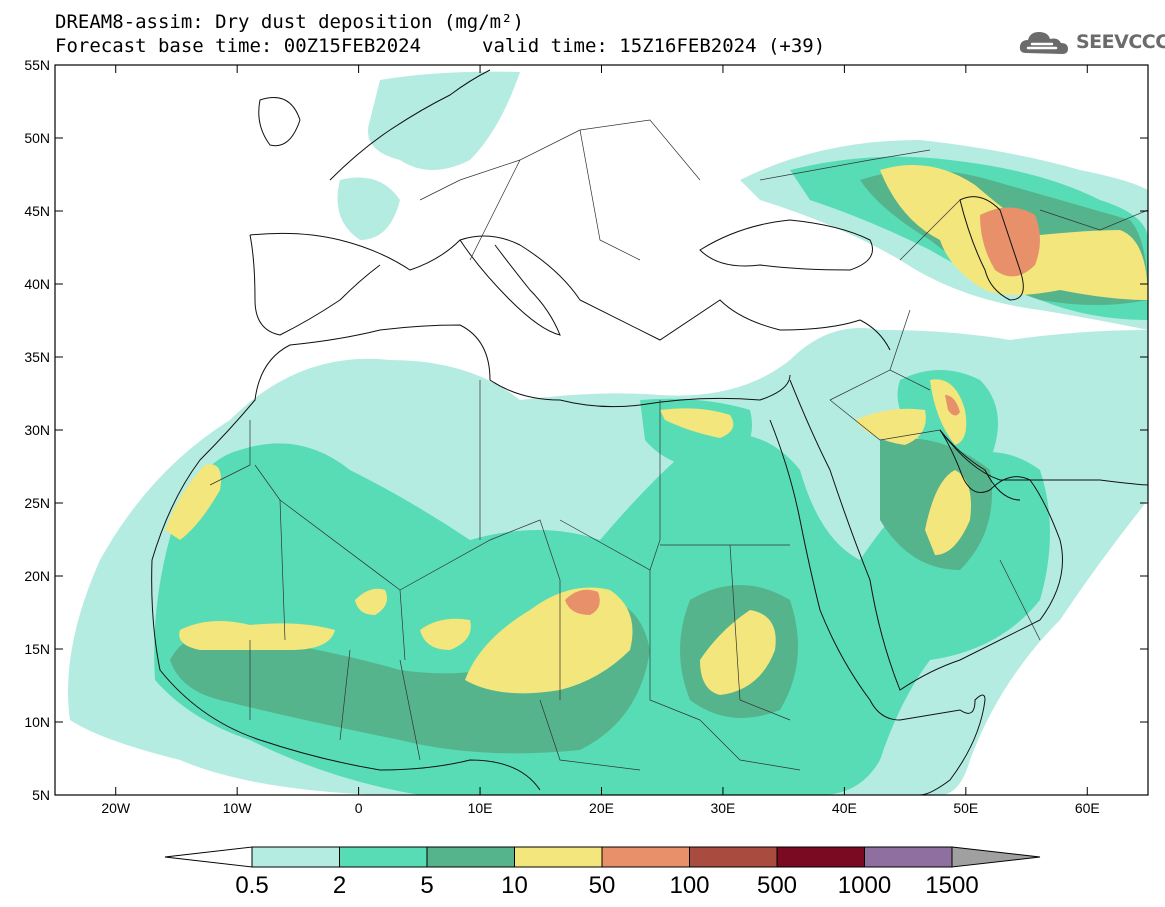  What do you see at coordinates (570, 291) in the screenshot?
I see `coast-mediterranean-north` at bounding box center [570, 291].